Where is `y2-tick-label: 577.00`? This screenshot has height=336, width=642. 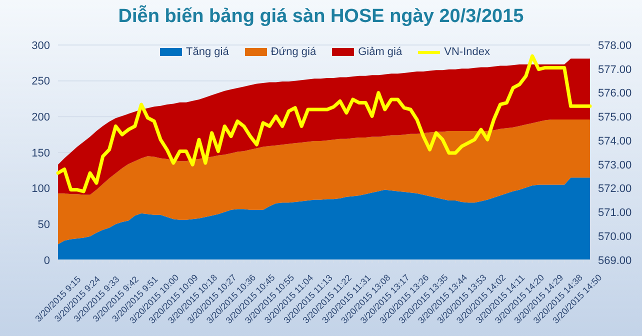
y2-tick-label: 577.00 is located at coordinates (615, 70).